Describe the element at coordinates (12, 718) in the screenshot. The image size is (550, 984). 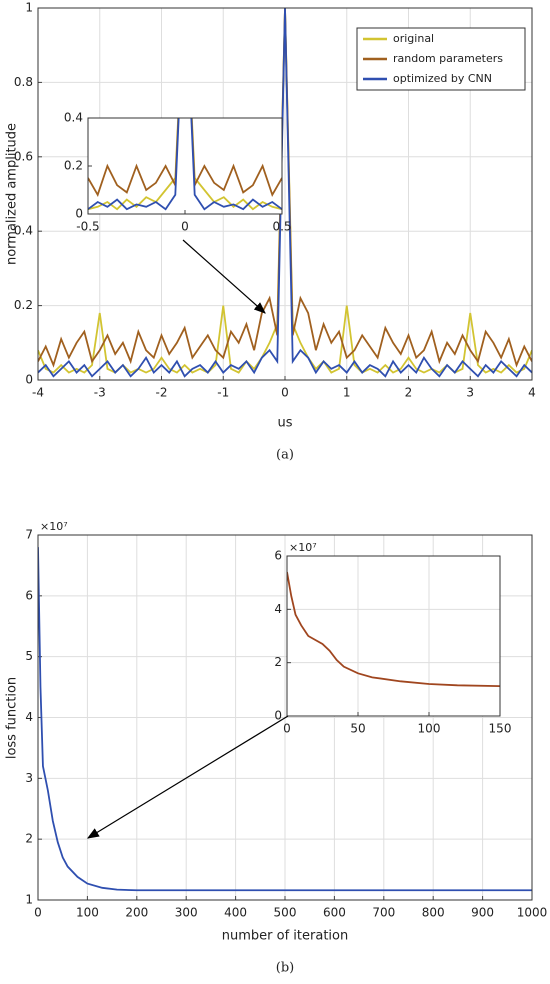
I see `y-axis-label: loss function` at that location.